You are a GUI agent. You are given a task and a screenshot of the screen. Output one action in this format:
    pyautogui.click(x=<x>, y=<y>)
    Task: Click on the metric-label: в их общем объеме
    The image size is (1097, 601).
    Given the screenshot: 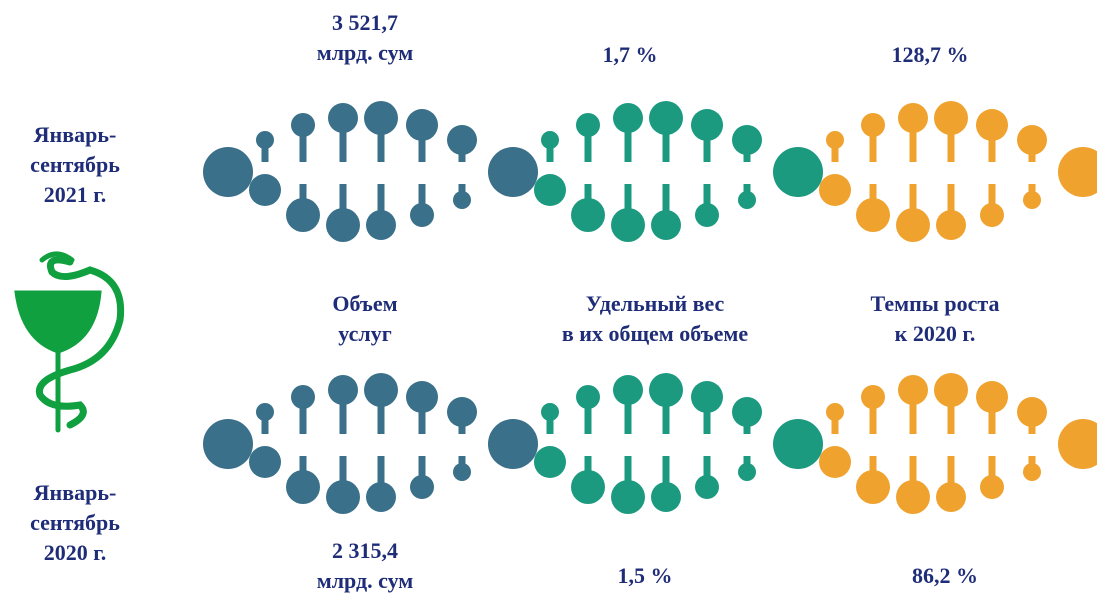 What is the action you would take?
    pyautogui.click(x=655, y=333)
    